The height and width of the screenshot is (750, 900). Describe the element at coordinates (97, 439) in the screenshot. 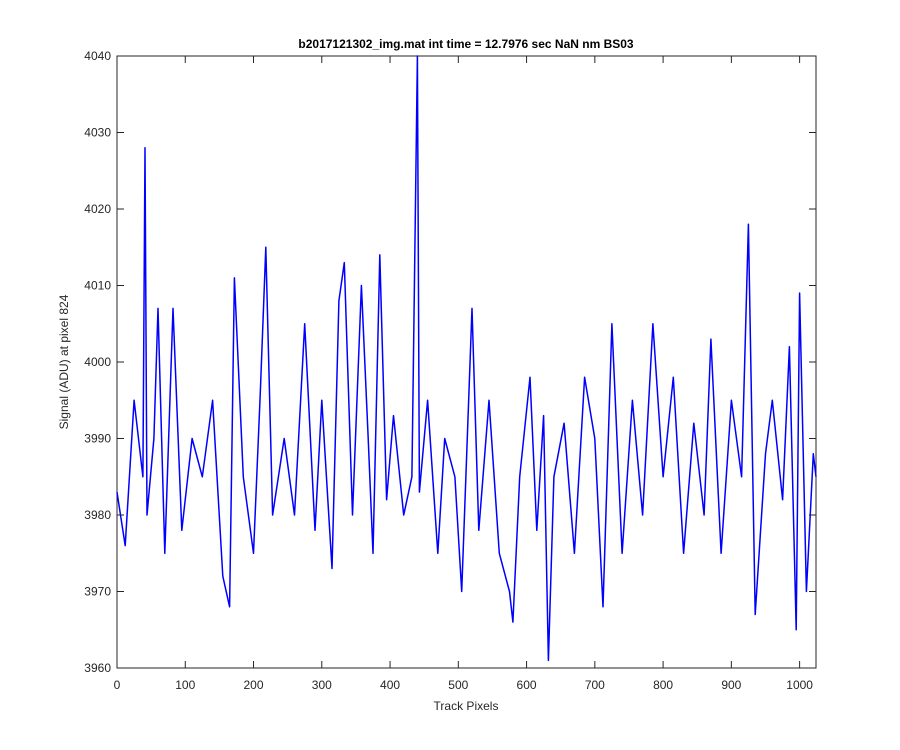

I see `y-tick-label: 3990` at that location.